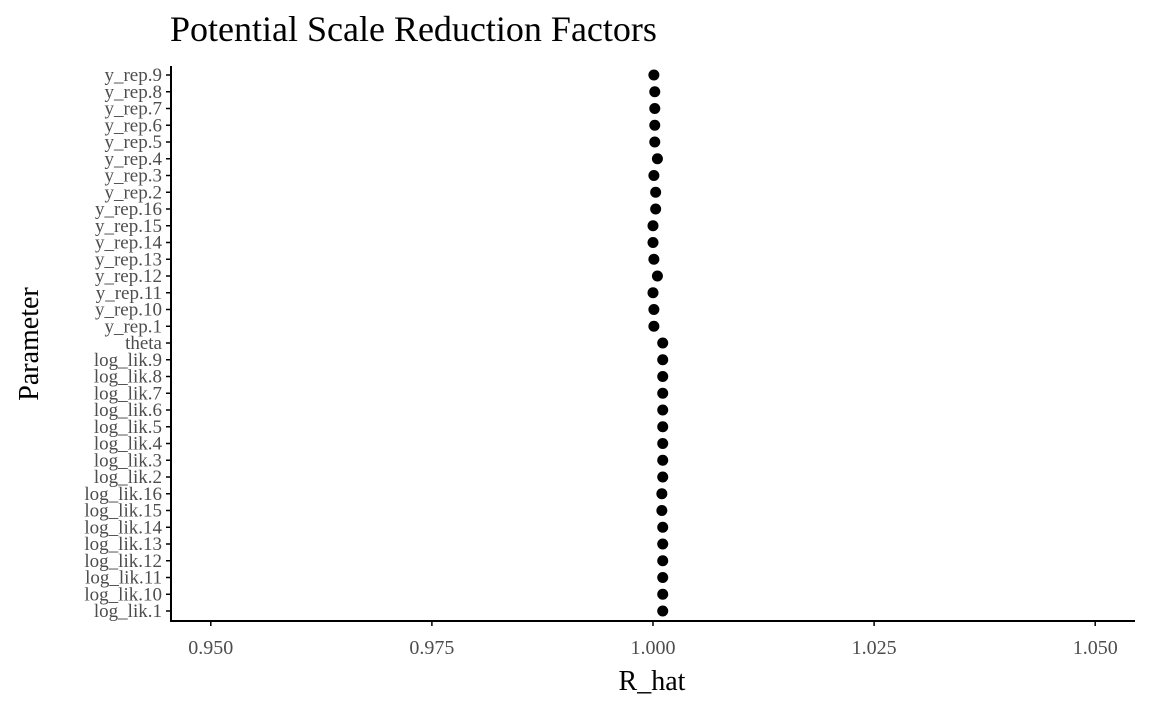  Describe the element at coordinates (413, 29) in the screenshot. I see `chart-title: Potential Scale Reduction Factors` at that location.